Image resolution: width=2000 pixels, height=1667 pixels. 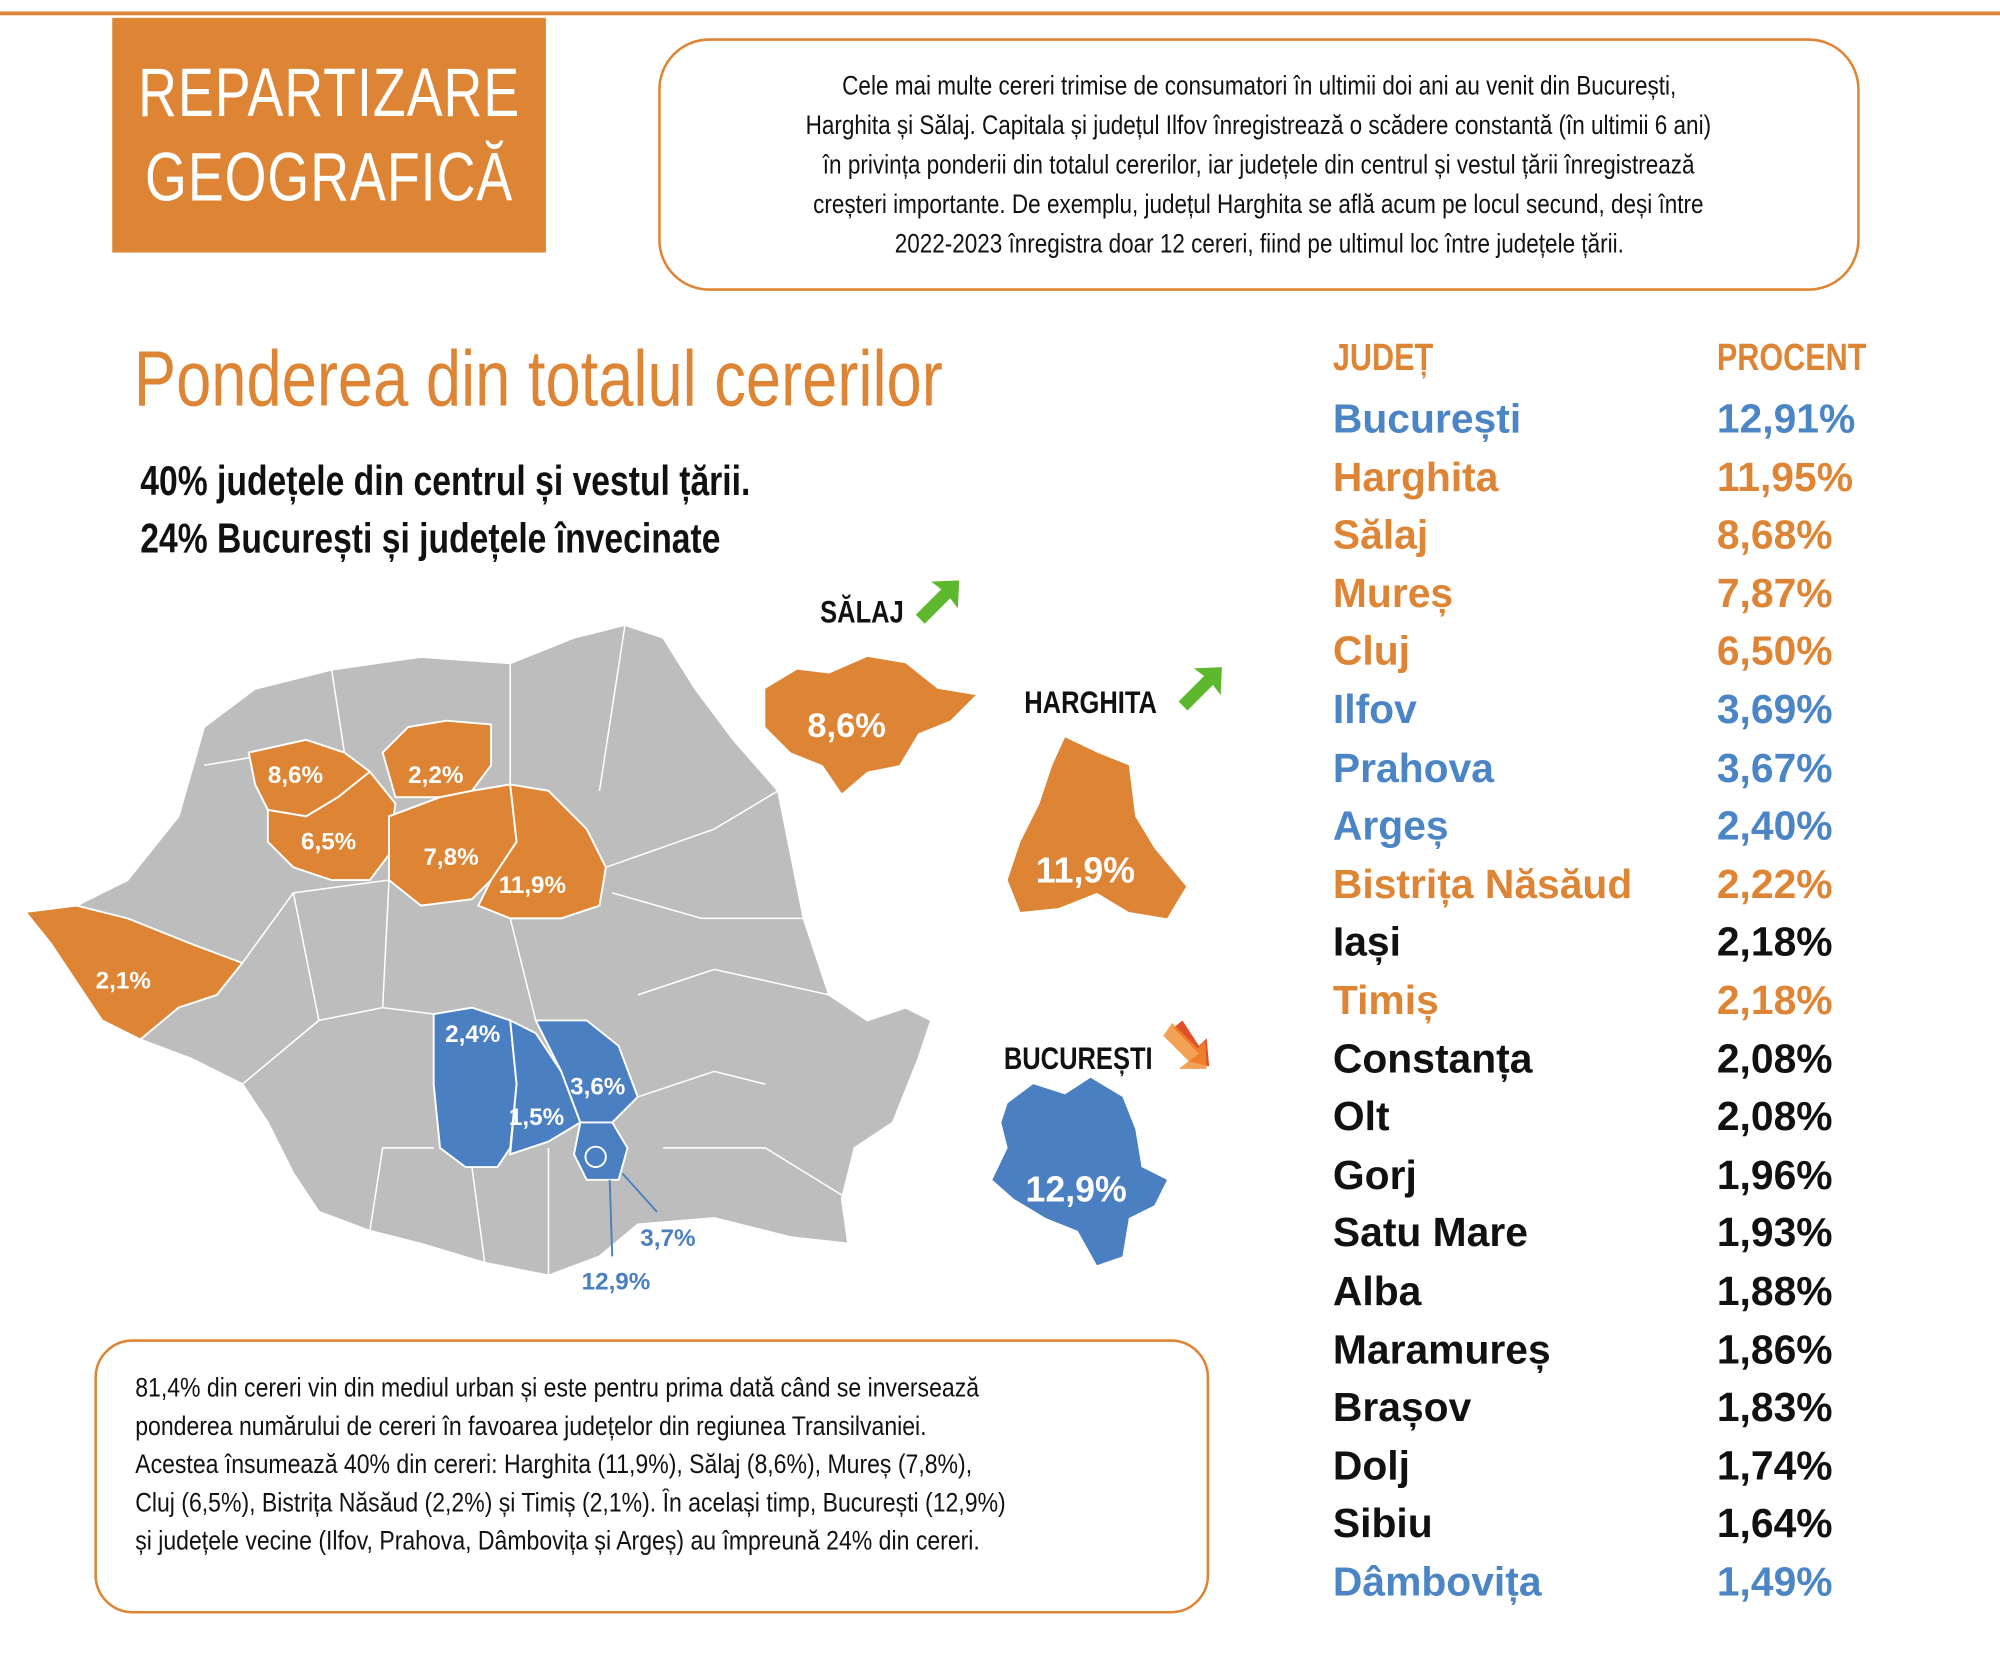 I want to click on county-name: Ilfov, so click(x=1374, y=709).